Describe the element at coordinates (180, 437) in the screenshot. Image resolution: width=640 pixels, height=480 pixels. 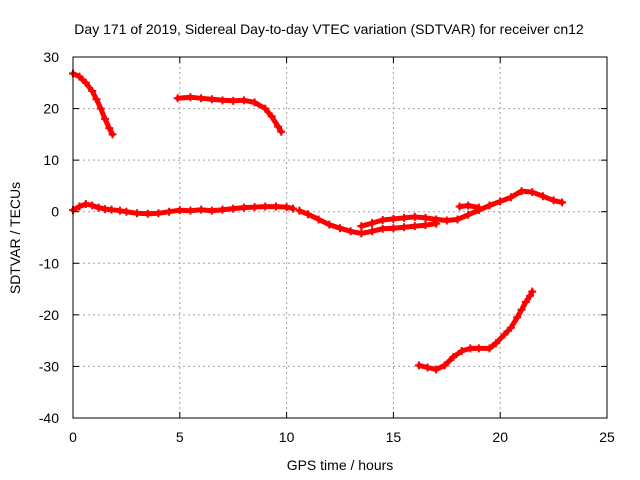
I see `x-tick-label: 5` at that location.